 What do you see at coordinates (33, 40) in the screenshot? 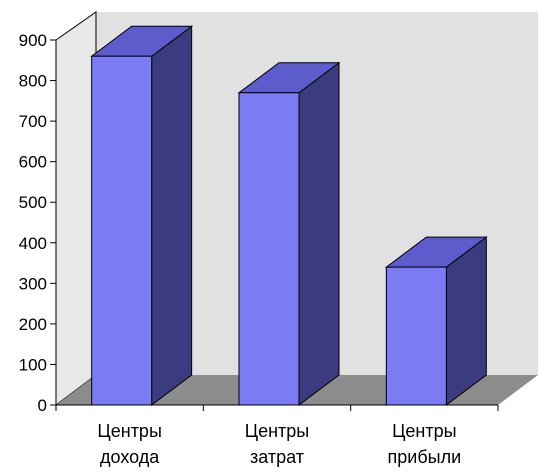
I see `y-tick-label: 900` at bounding box center [33, 40].